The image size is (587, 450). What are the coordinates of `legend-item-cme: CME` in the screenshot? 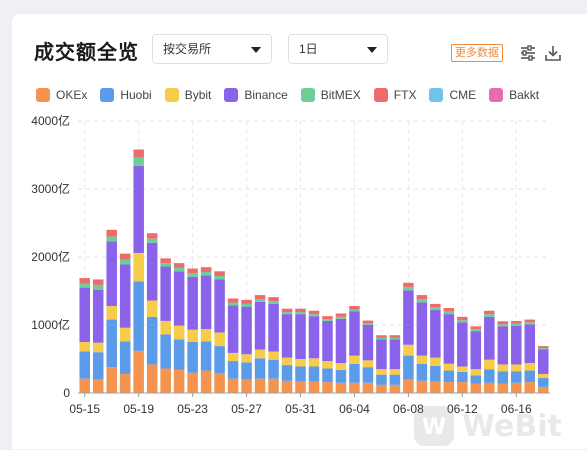 It's located at (452, 95).